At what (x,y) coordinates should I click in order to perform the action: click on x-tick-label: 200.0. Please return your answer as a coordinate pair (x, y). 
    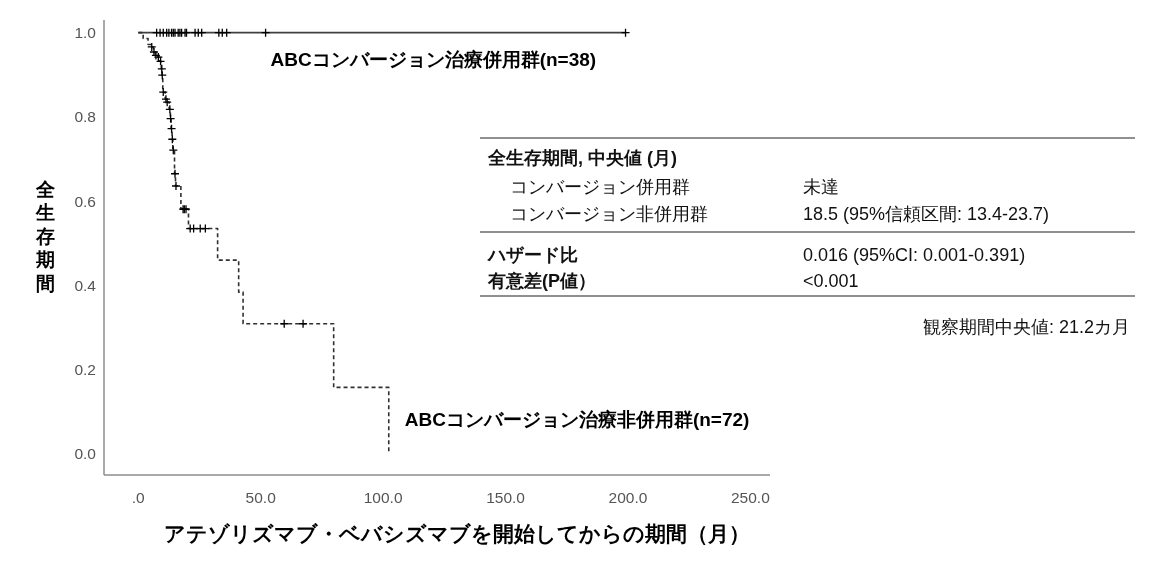
    Looking at the image, I should click on (628, 497).